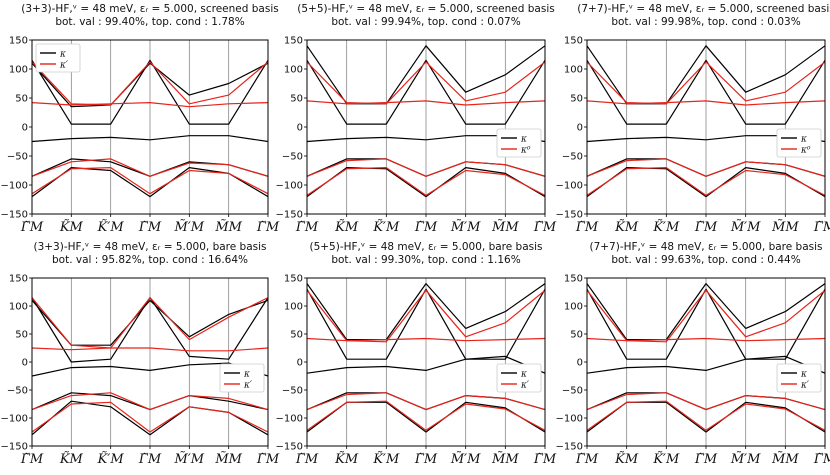 This screenshot has width=830, height=475. I want to click on chart-subtitle: bot. val : 99.94%, top. cond : 0.07%, so click(425, 22).